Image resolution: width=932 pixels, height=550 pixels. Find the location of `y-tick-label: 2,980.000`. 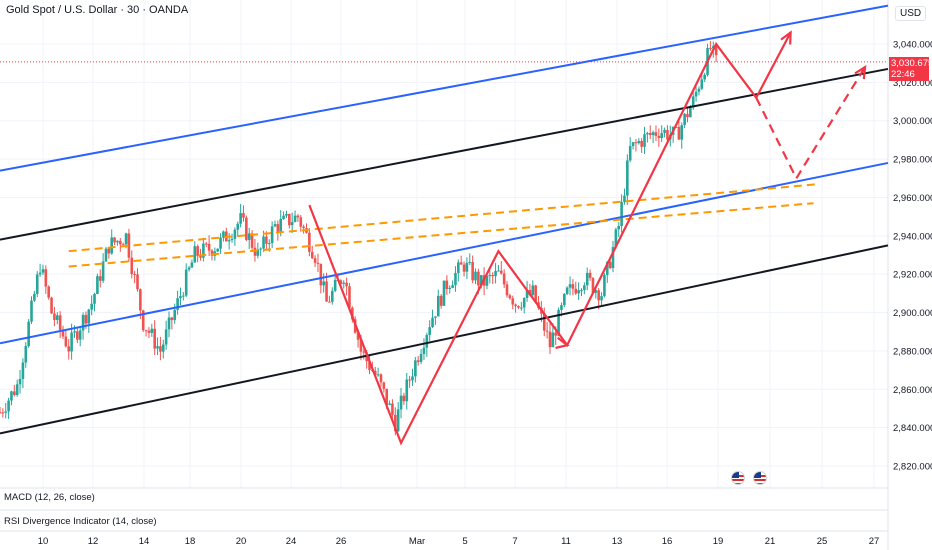

y-tick-label: 2,980.000 is located at coordinates (912, 160).